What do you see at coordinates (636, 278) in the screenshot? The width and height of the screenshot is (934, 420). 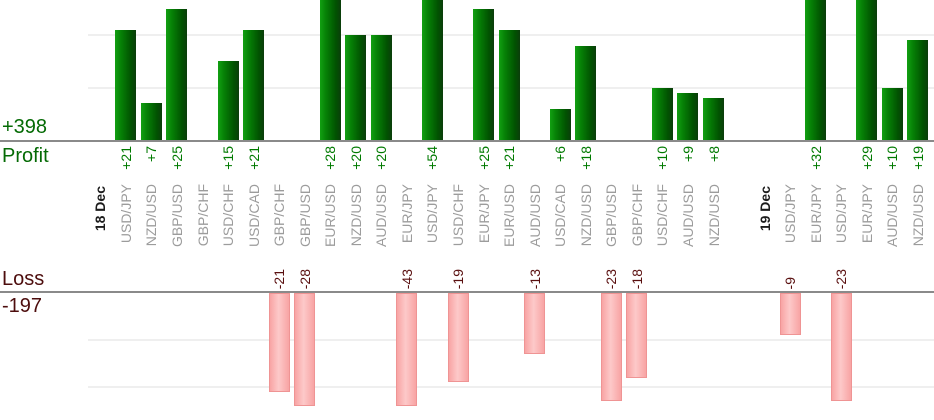 I see `loss-value-label: -18` at bounding box center [636, 278].